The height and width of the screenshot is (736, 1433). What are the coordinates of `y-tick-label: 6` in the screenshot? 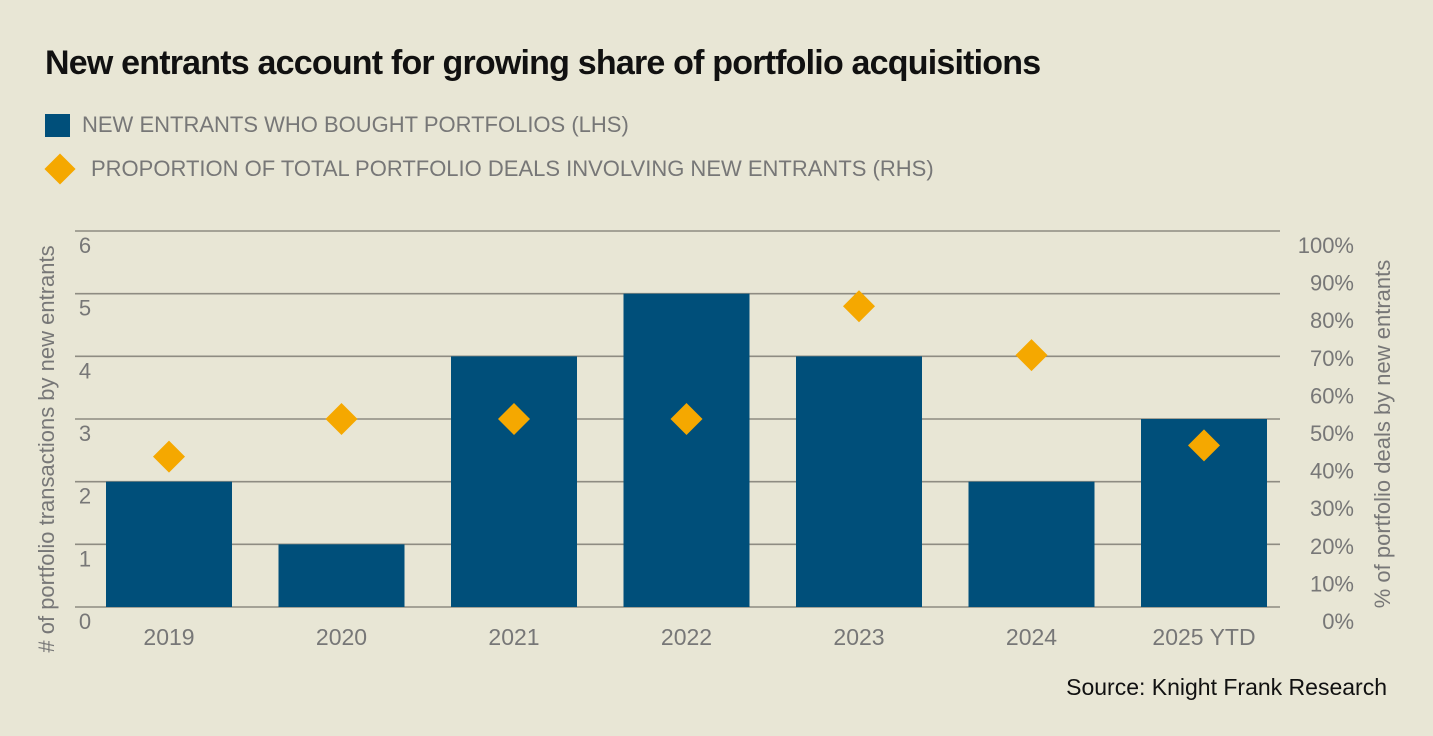 It's located at (85, 245).